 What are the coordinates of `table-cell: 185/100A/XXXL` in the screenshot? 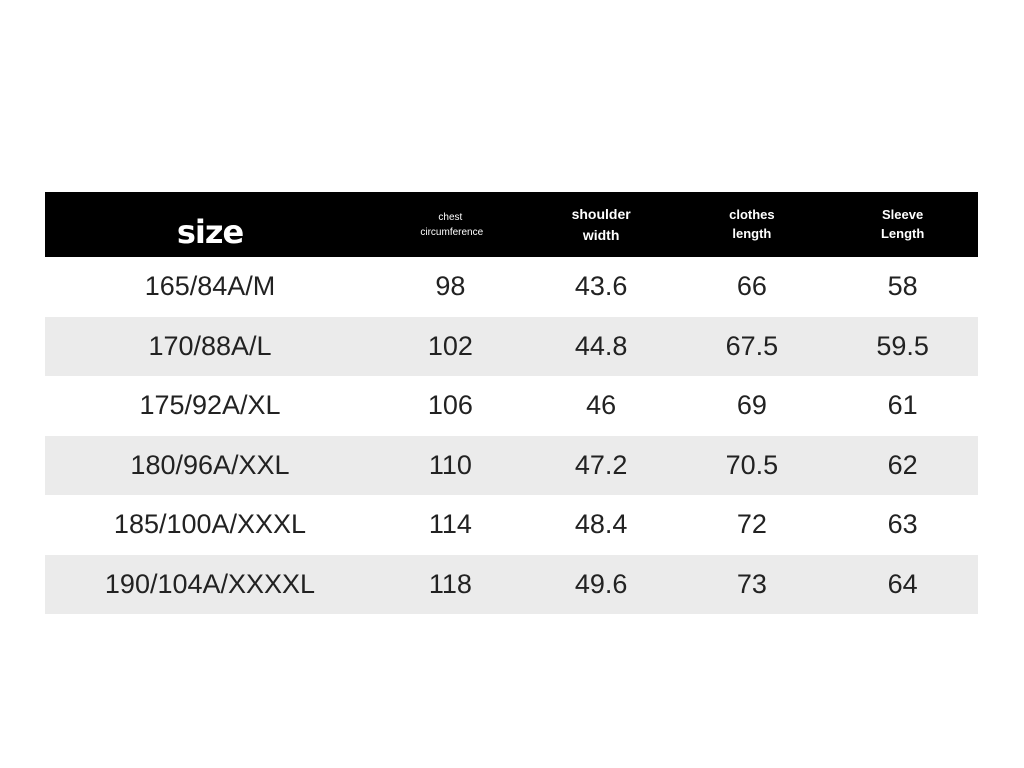 It's located at (210, 524).